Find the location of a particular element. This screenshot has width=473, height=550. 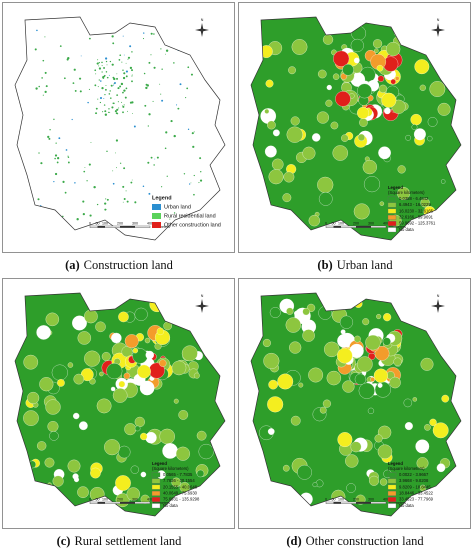

compass: N is located at coordinates (438, 303).